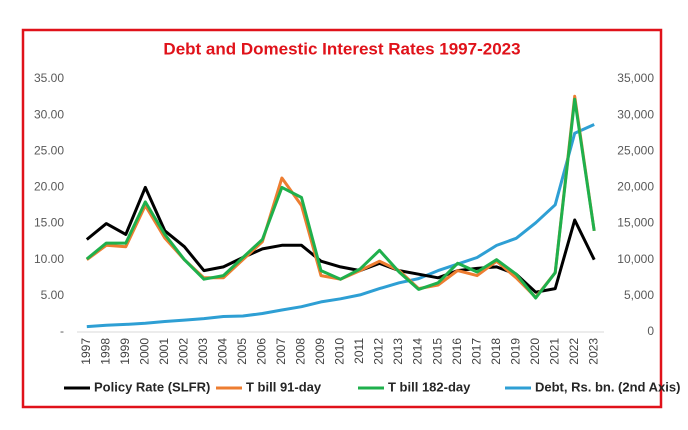 The width and height of the screenshot is (688, 430). I want to click on x-tick-label: 2017, so click(476, 351).